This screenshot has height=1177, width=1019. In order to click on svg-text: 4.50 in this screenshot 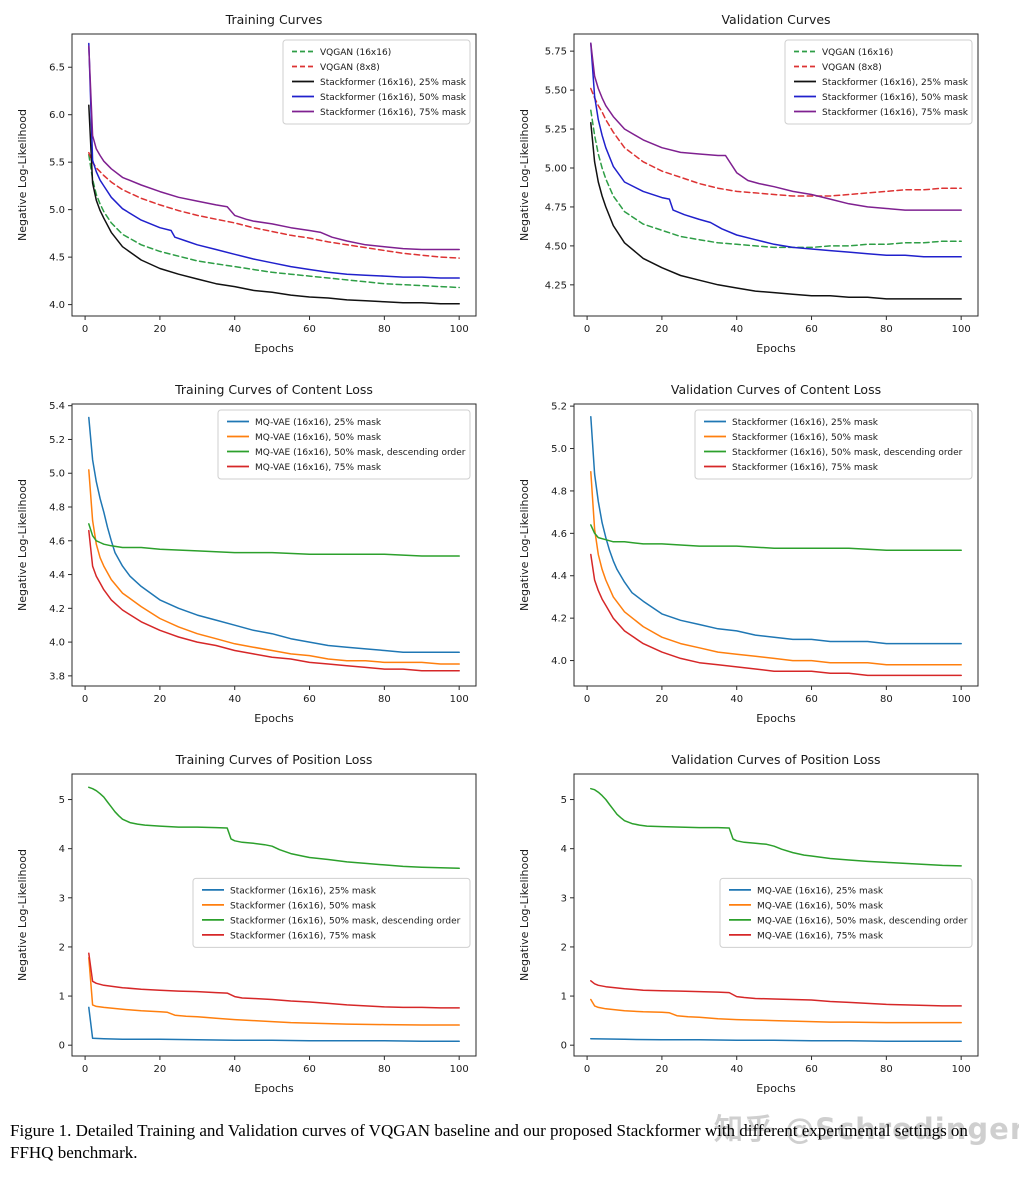, I will do `click(556, 246)`.